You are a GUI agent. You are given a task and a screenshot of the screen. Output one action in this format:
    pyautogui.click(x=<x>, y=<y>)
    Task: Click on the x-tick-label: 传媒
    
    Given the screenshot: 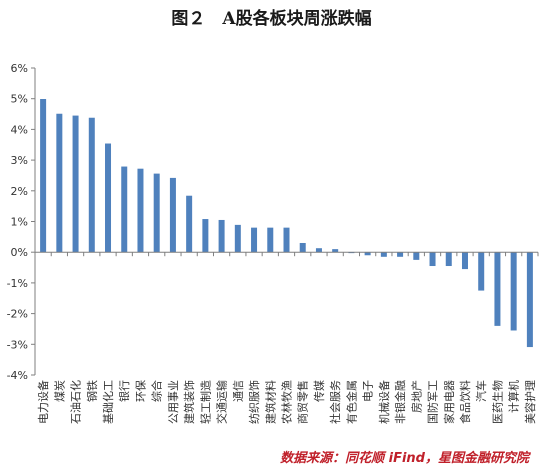 What is the action you would take?
    pyautogui.click(x=319, y=391)
    